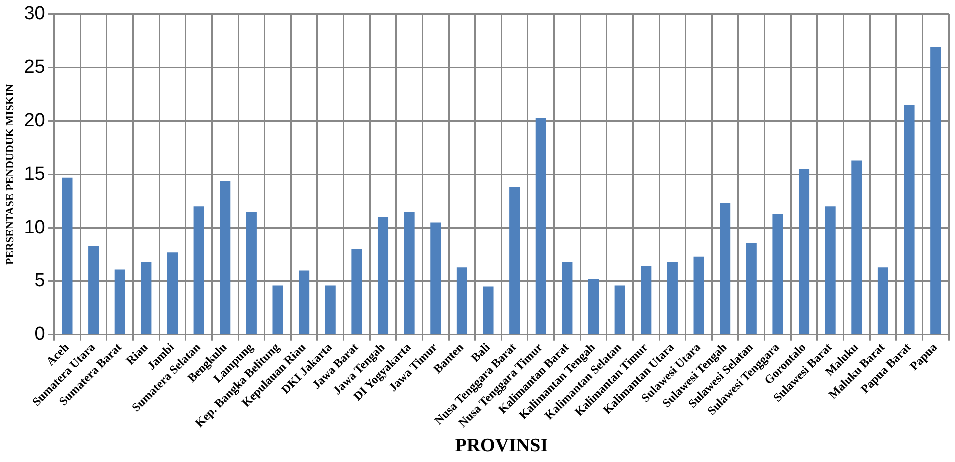  I want to click on y-tick-label: 20, so click(35, 121).